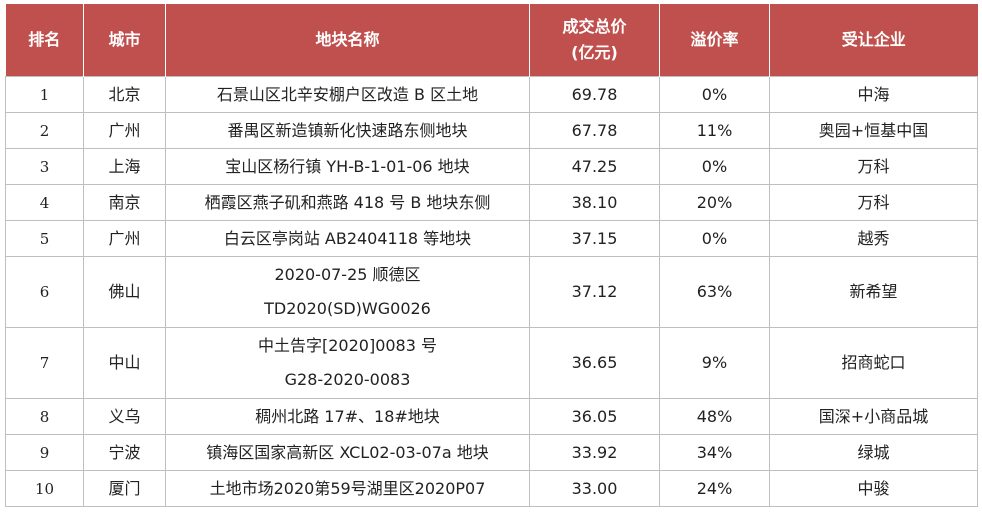 Image resolution: width=982 pixels, height=514 pixels. Describe the element at coordinates (124, 166) in the screenshot. I see `cell-city: 上海` at that location.